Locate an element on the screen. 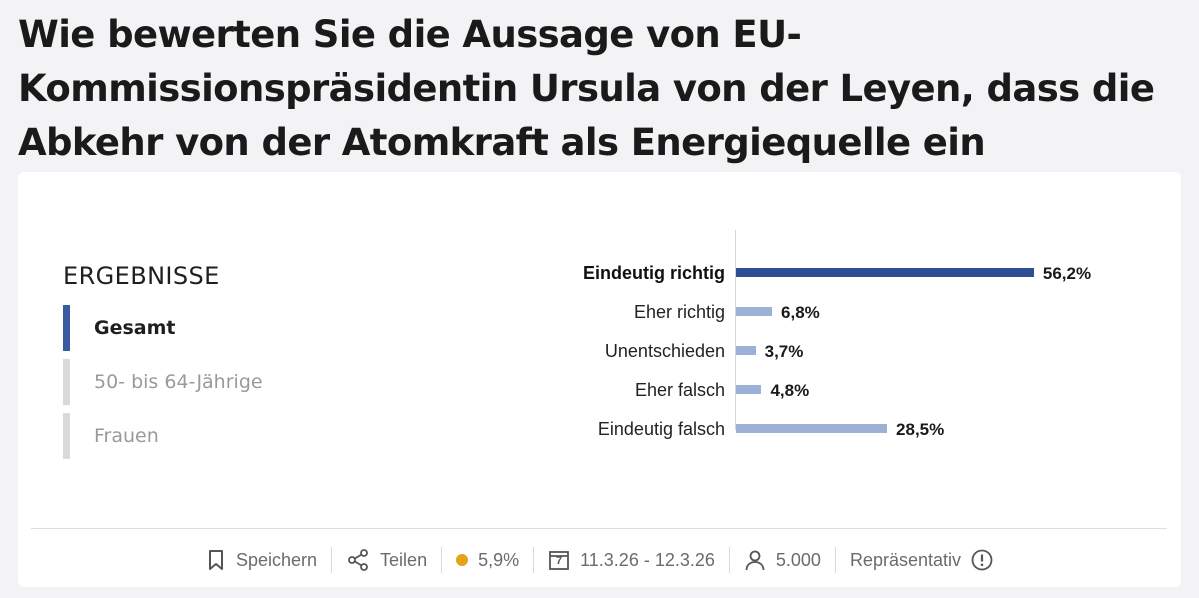  share-icon is located at coordinates (358, 560).